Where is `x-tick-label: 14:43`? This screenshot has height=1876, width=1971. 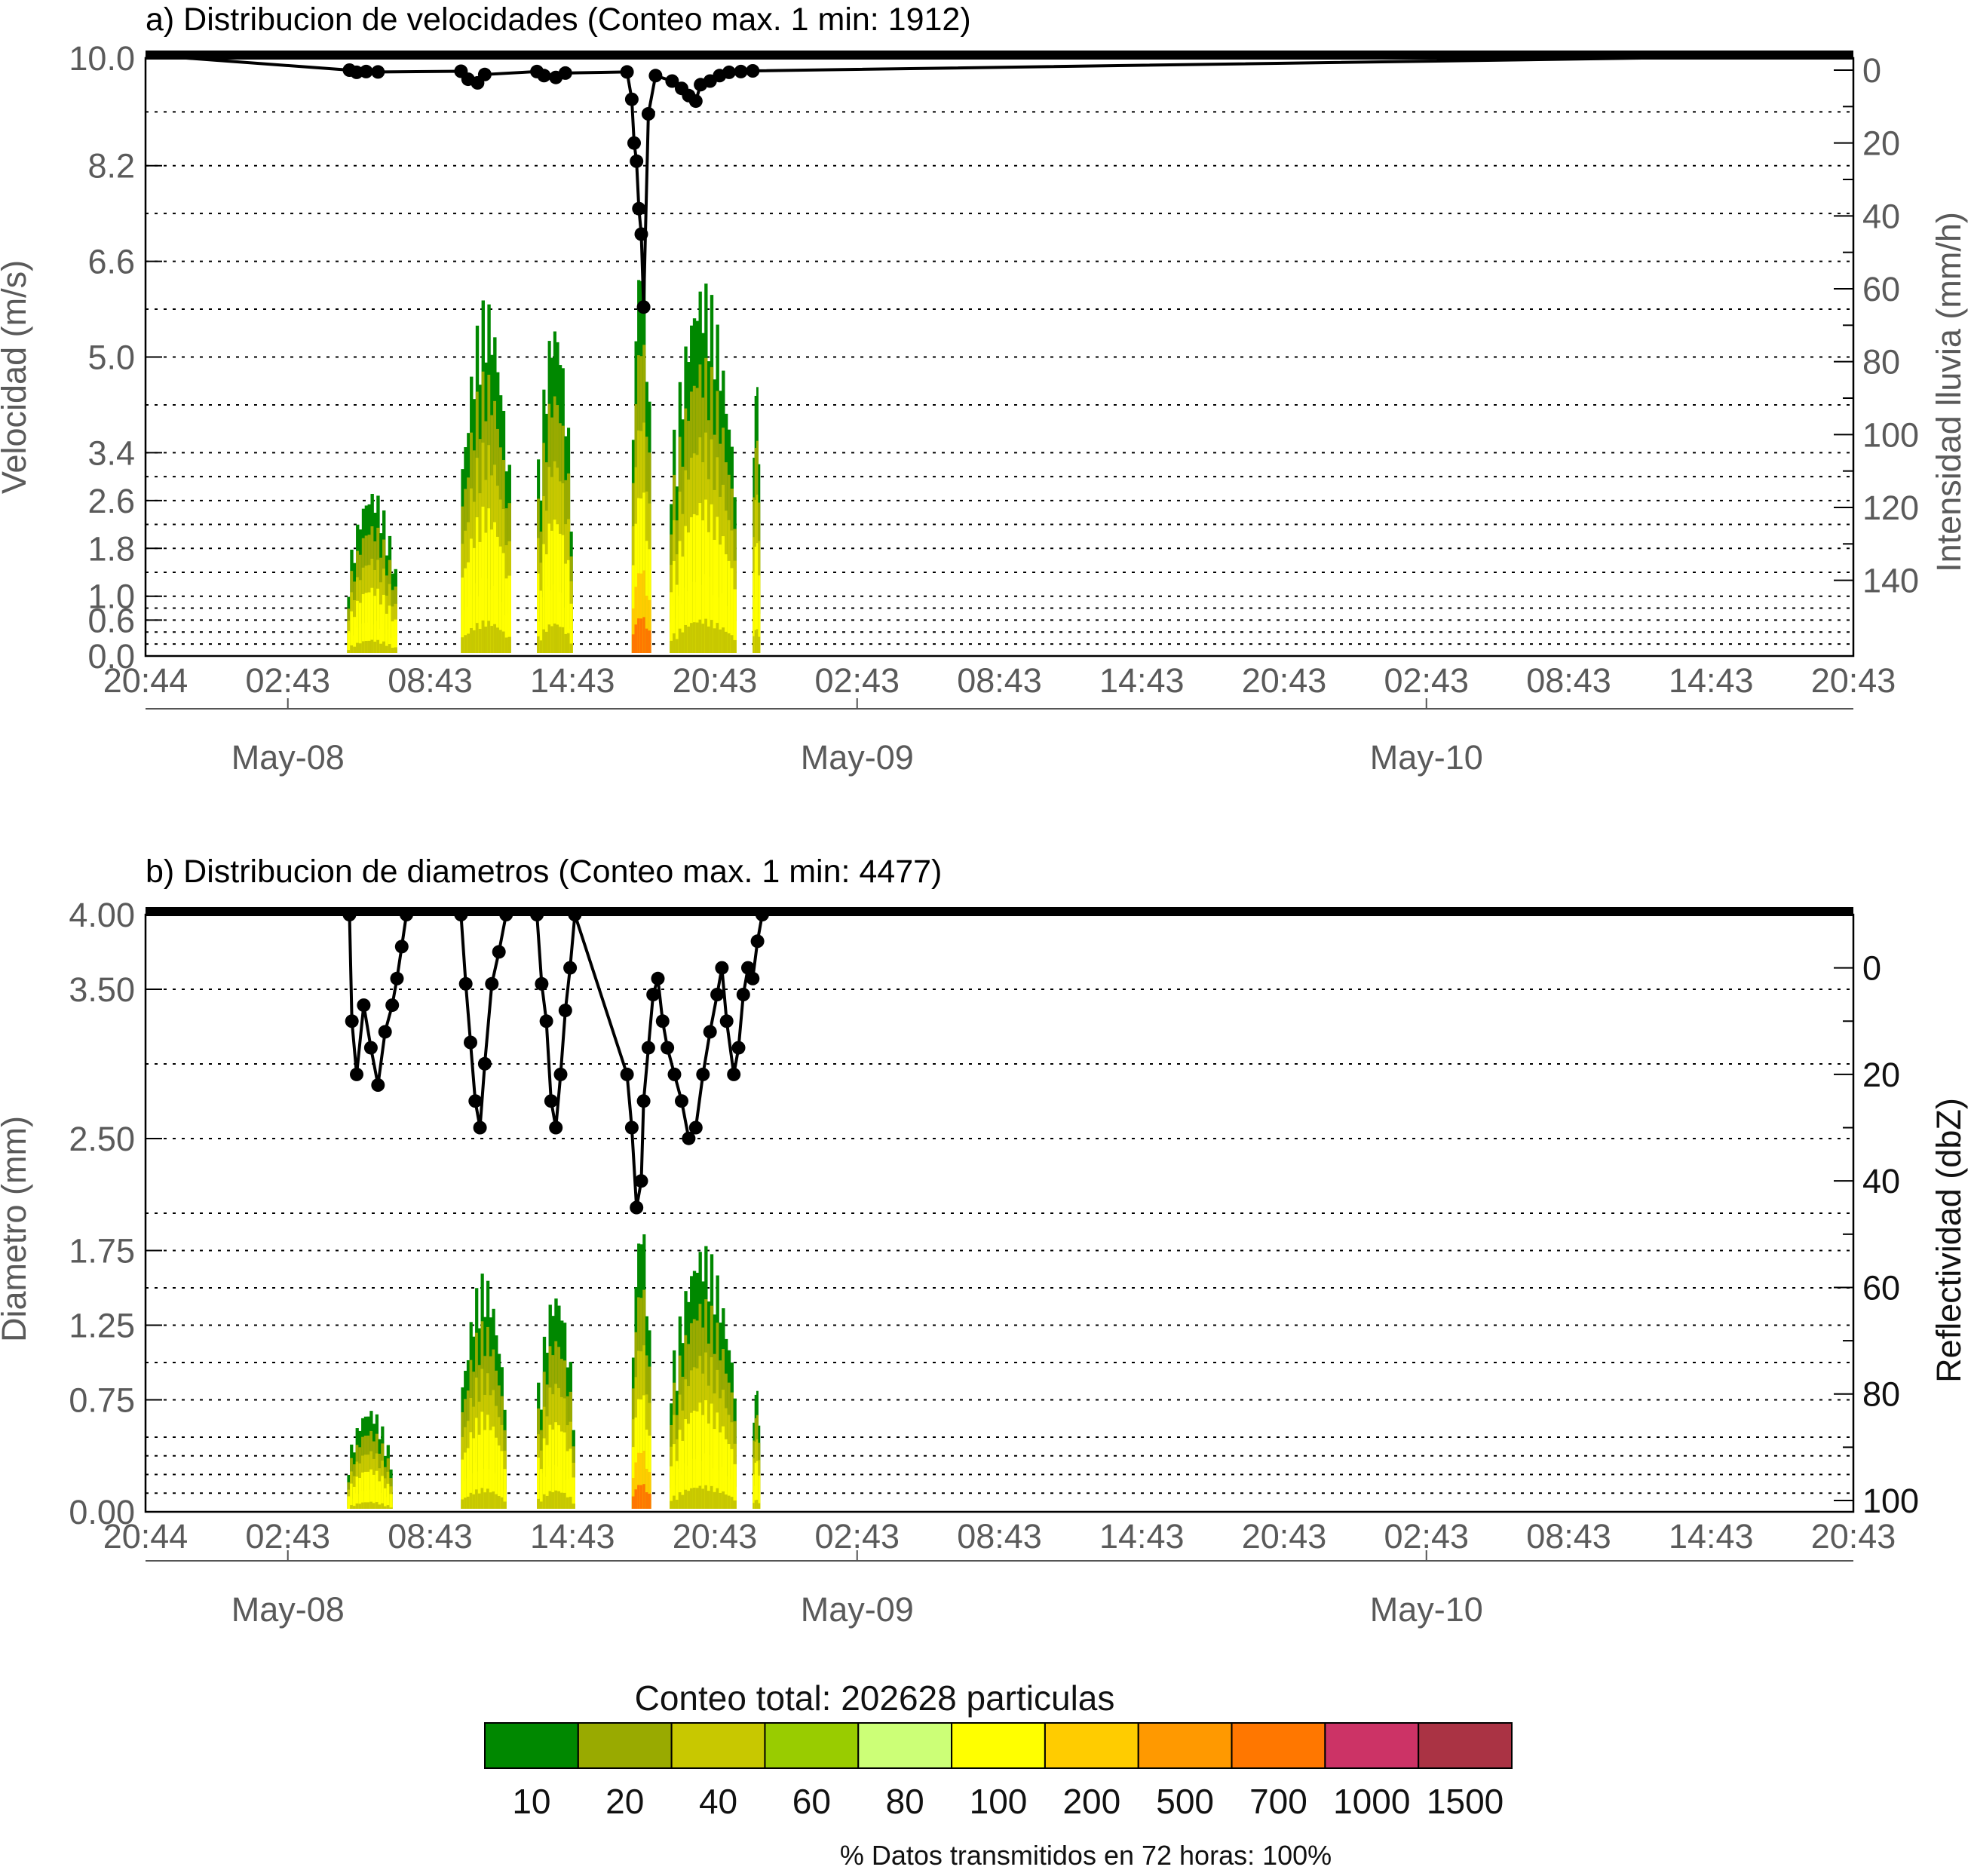
x-tick-label: 14:43 is located at coordinates (572, 1536).